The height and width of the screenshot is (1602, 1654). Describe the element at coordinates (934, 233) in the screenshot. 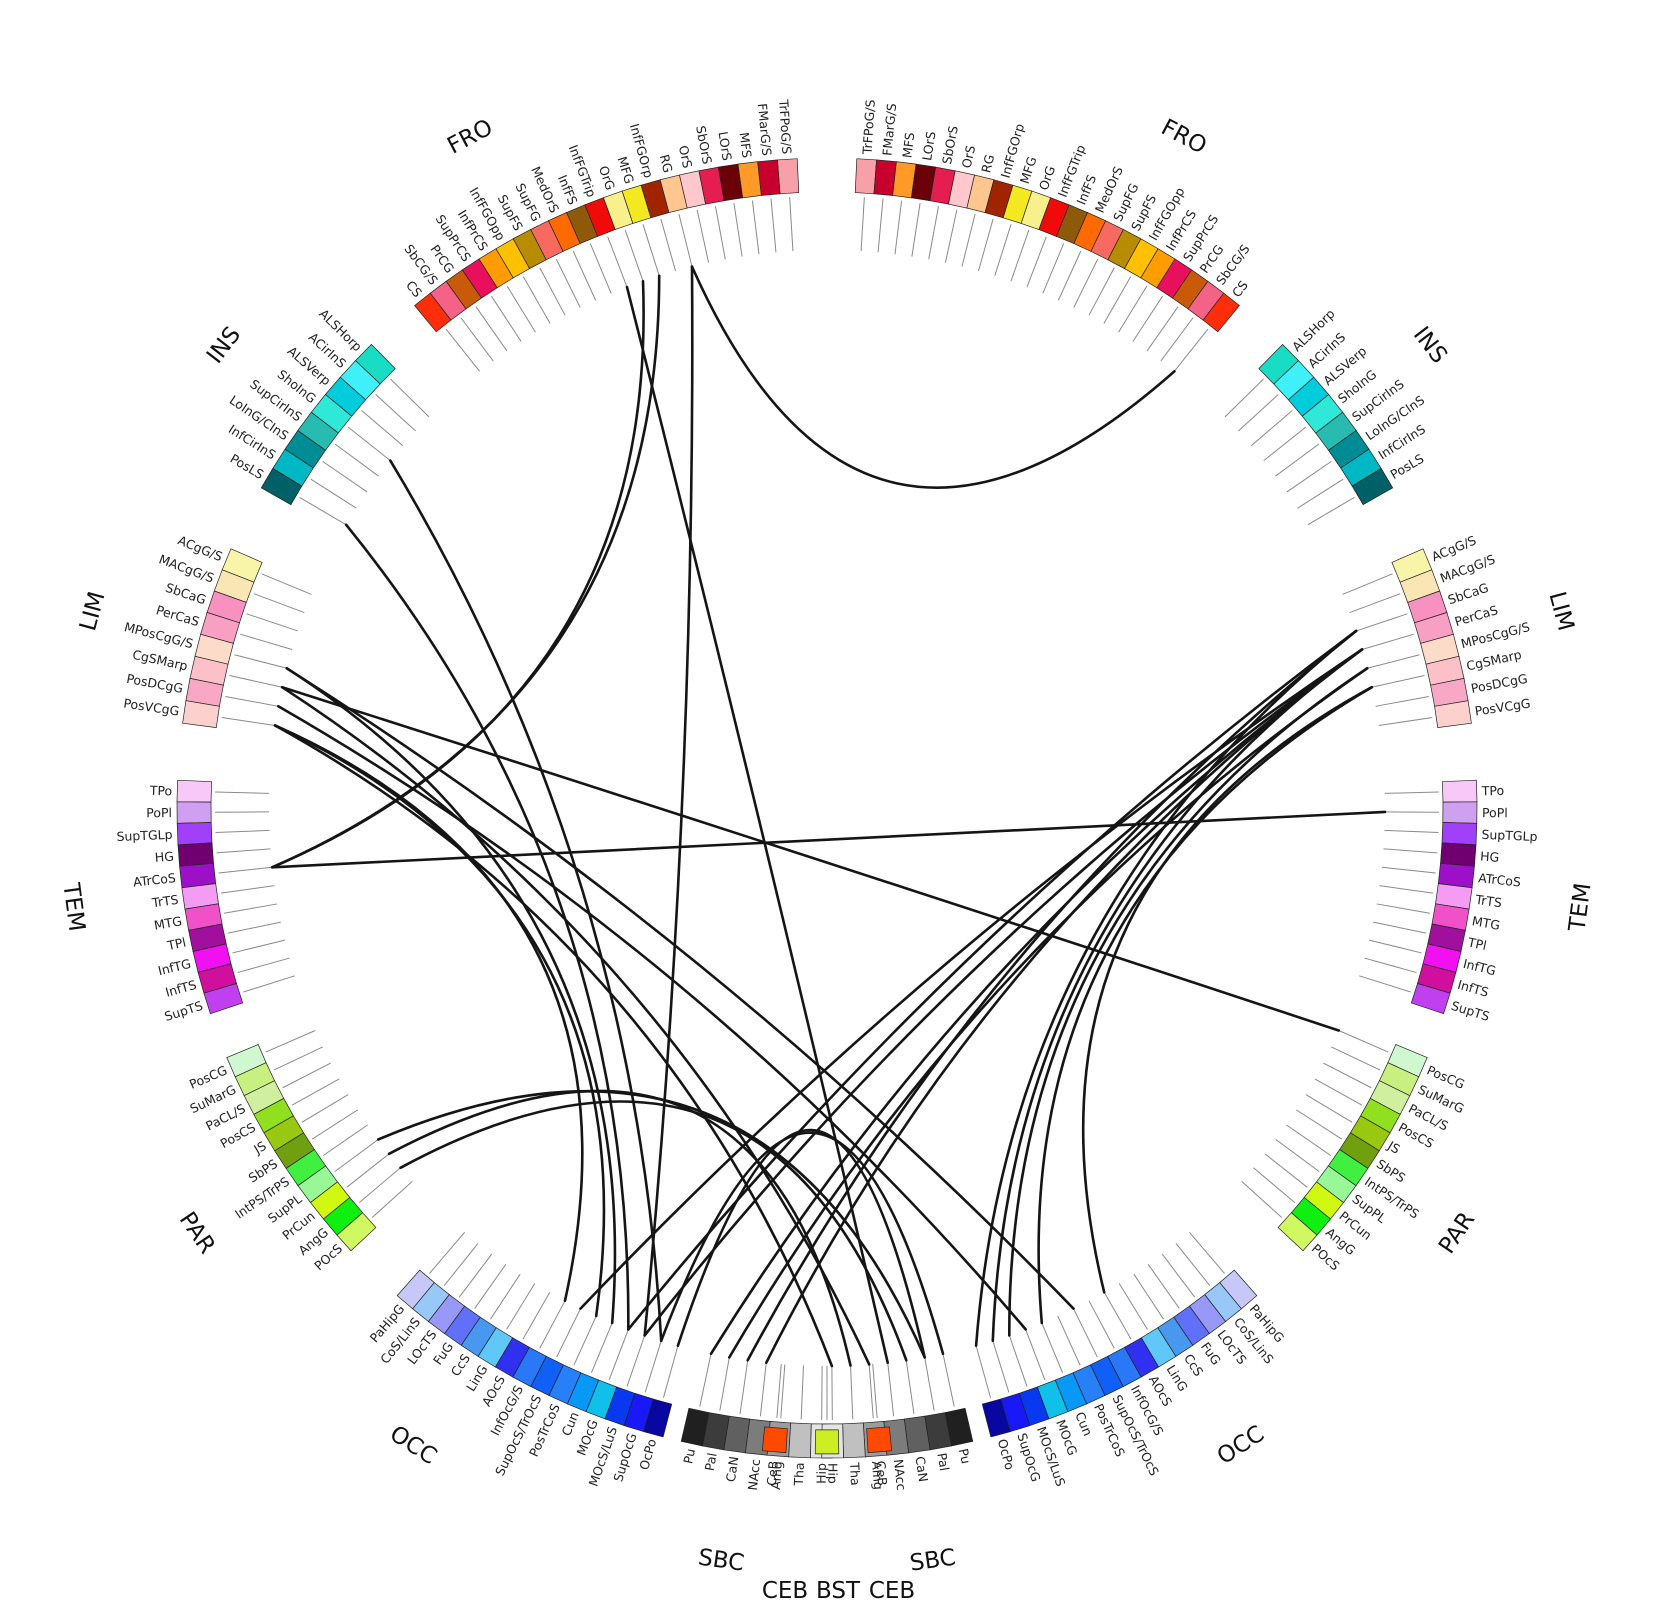

I see `tick-r-sbors` at that location.